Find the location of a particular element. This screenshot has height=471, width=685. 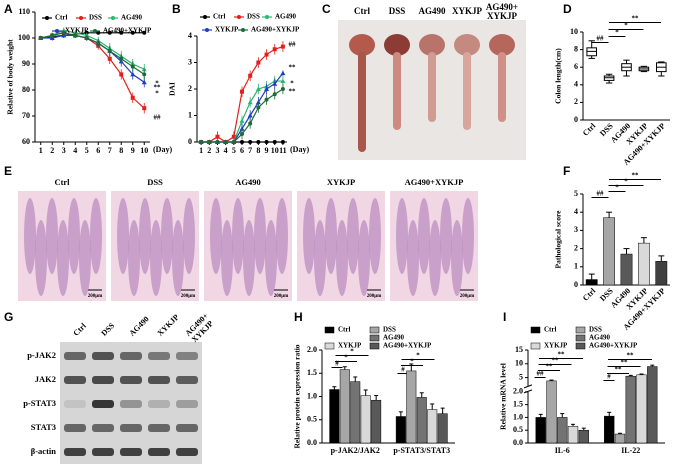

photo-label: DSS is located at coordinates (397, 11).